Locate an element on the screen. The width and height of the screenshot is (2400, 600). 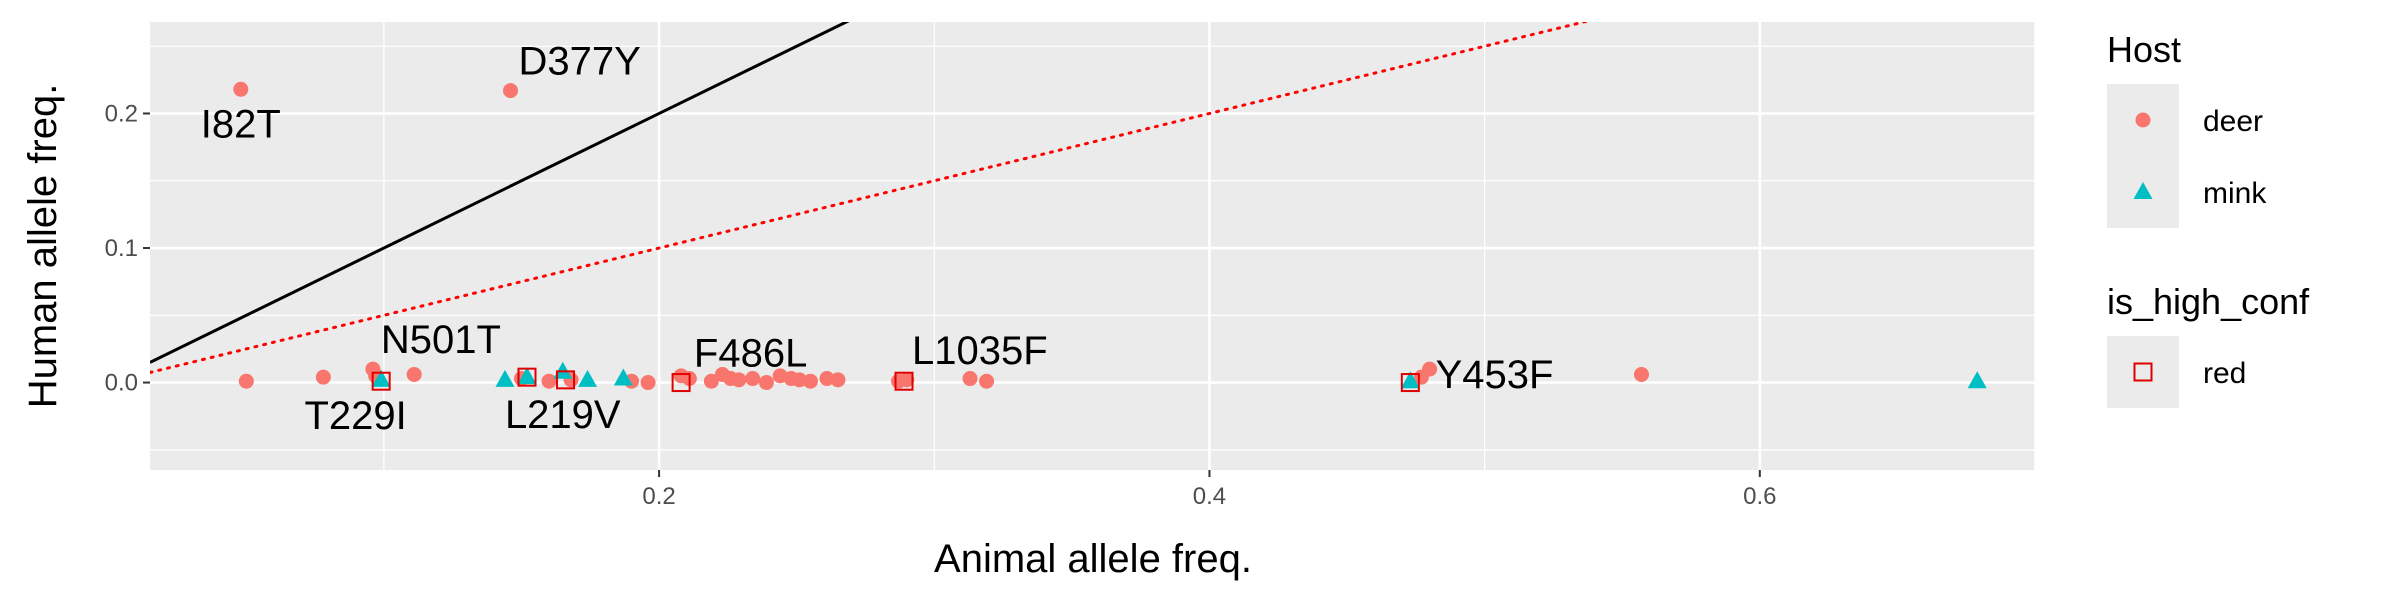
legend-title: is_high_conf is located at coordinates (2208, 301).